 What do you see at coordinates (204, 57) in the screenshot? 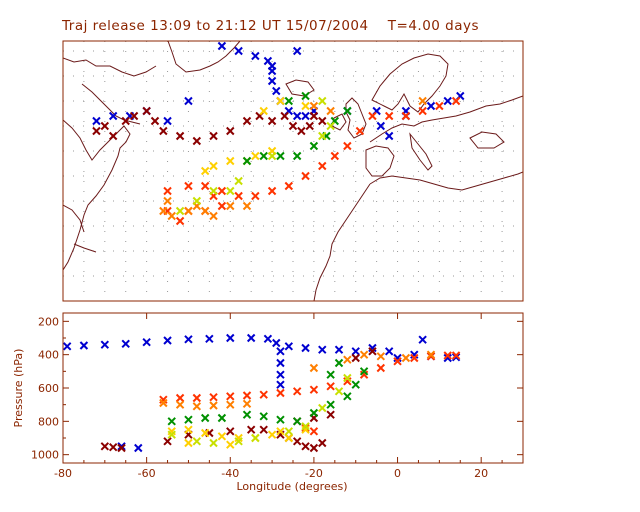
I see `coast-greenland` at bounding box center [204, 57].